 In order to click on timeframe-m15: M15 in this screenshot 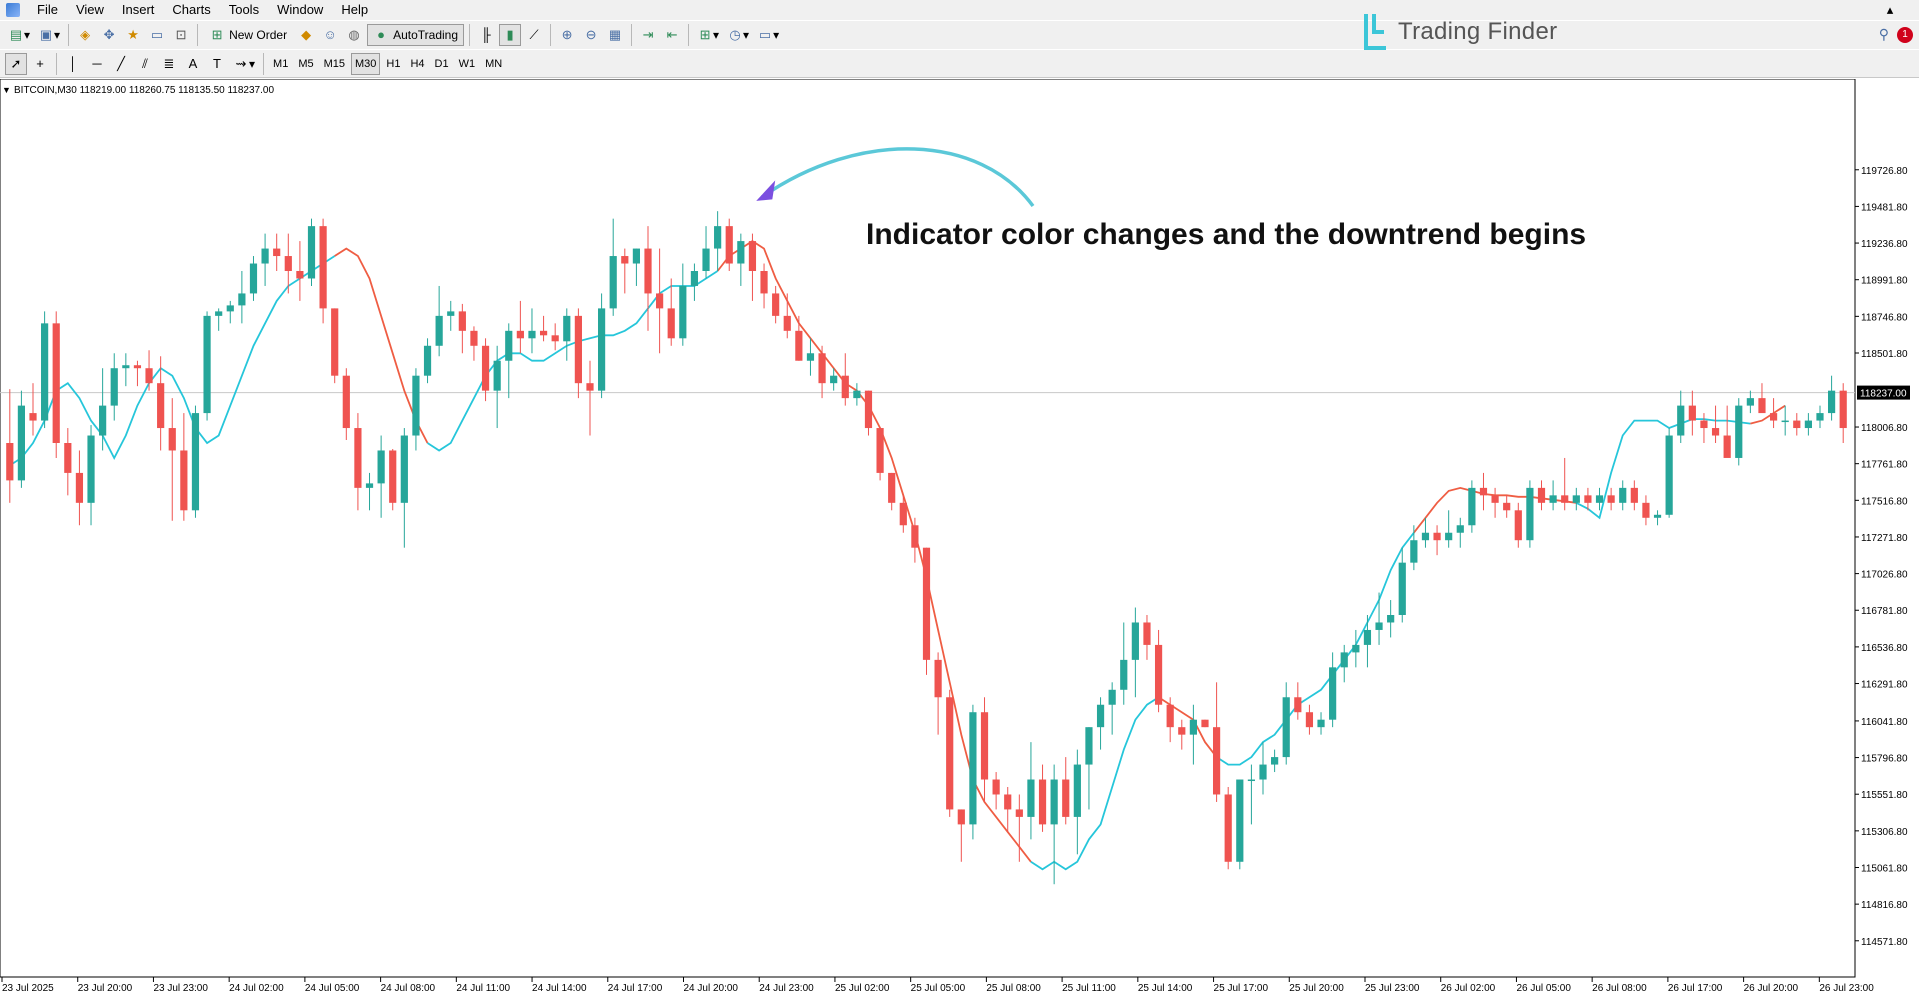, I will do `click(334, 63)`.